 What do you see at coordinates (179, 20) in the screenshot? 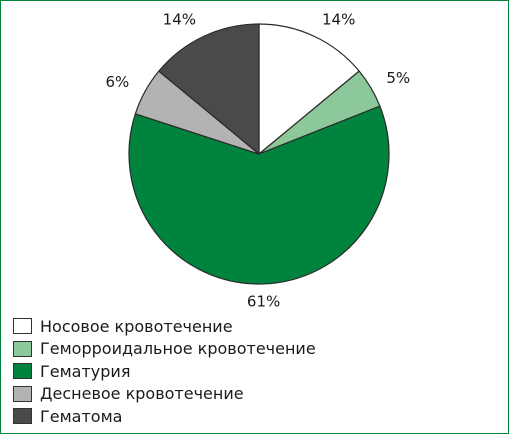
I see `pie-label-hematoma: 14%` at bounding box center [179, 20].